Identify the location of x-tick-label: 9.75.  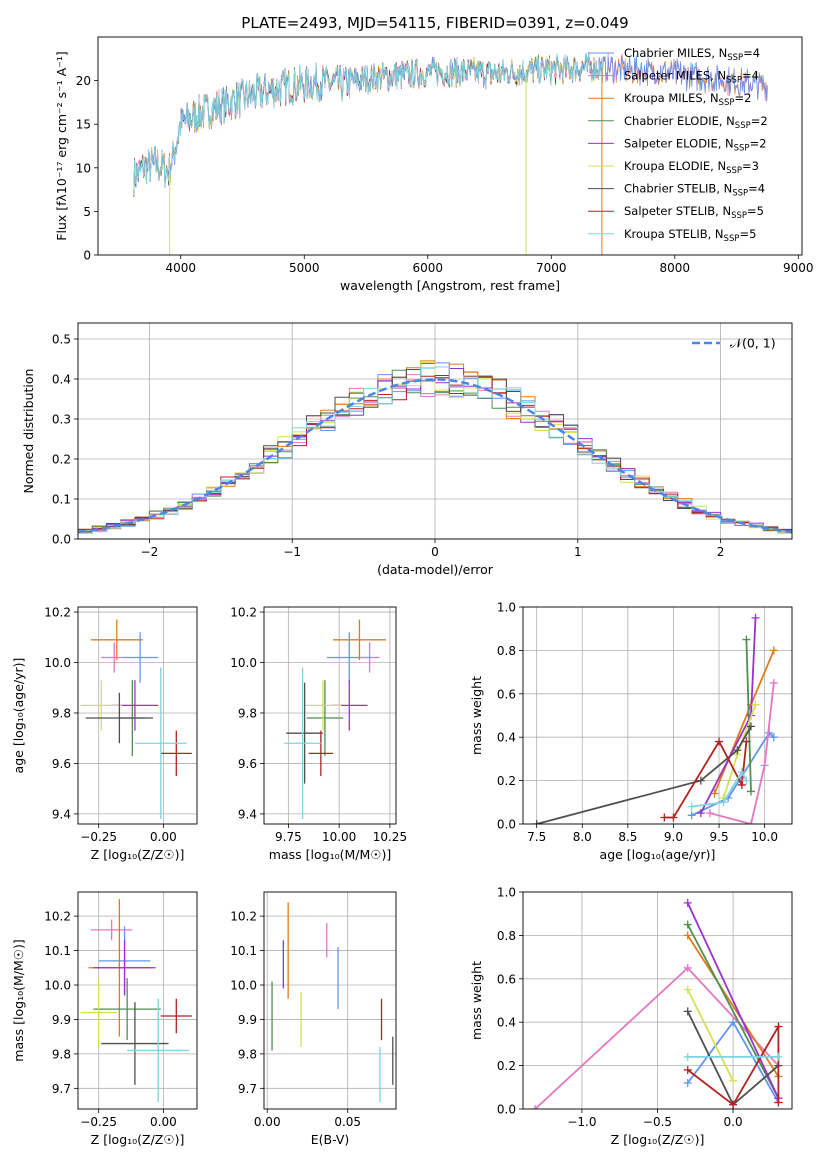
(288, 837).